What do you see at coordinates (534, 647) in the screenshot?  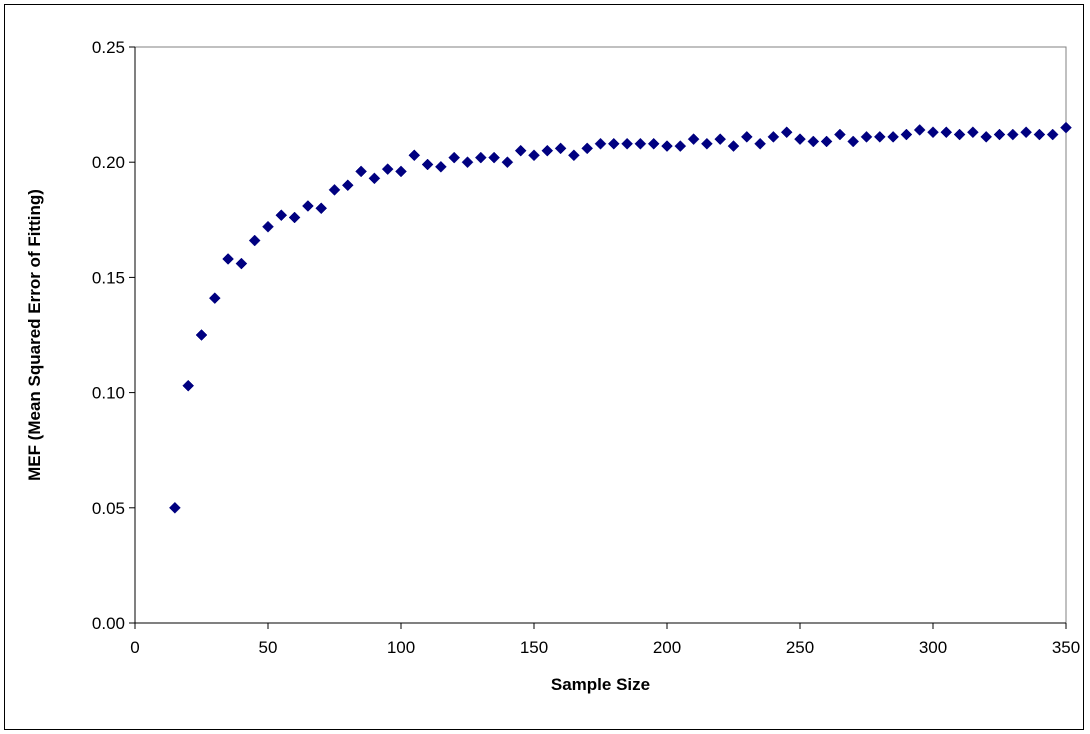 I see `x-tick-label: 150` at bounding box center [534, 647].